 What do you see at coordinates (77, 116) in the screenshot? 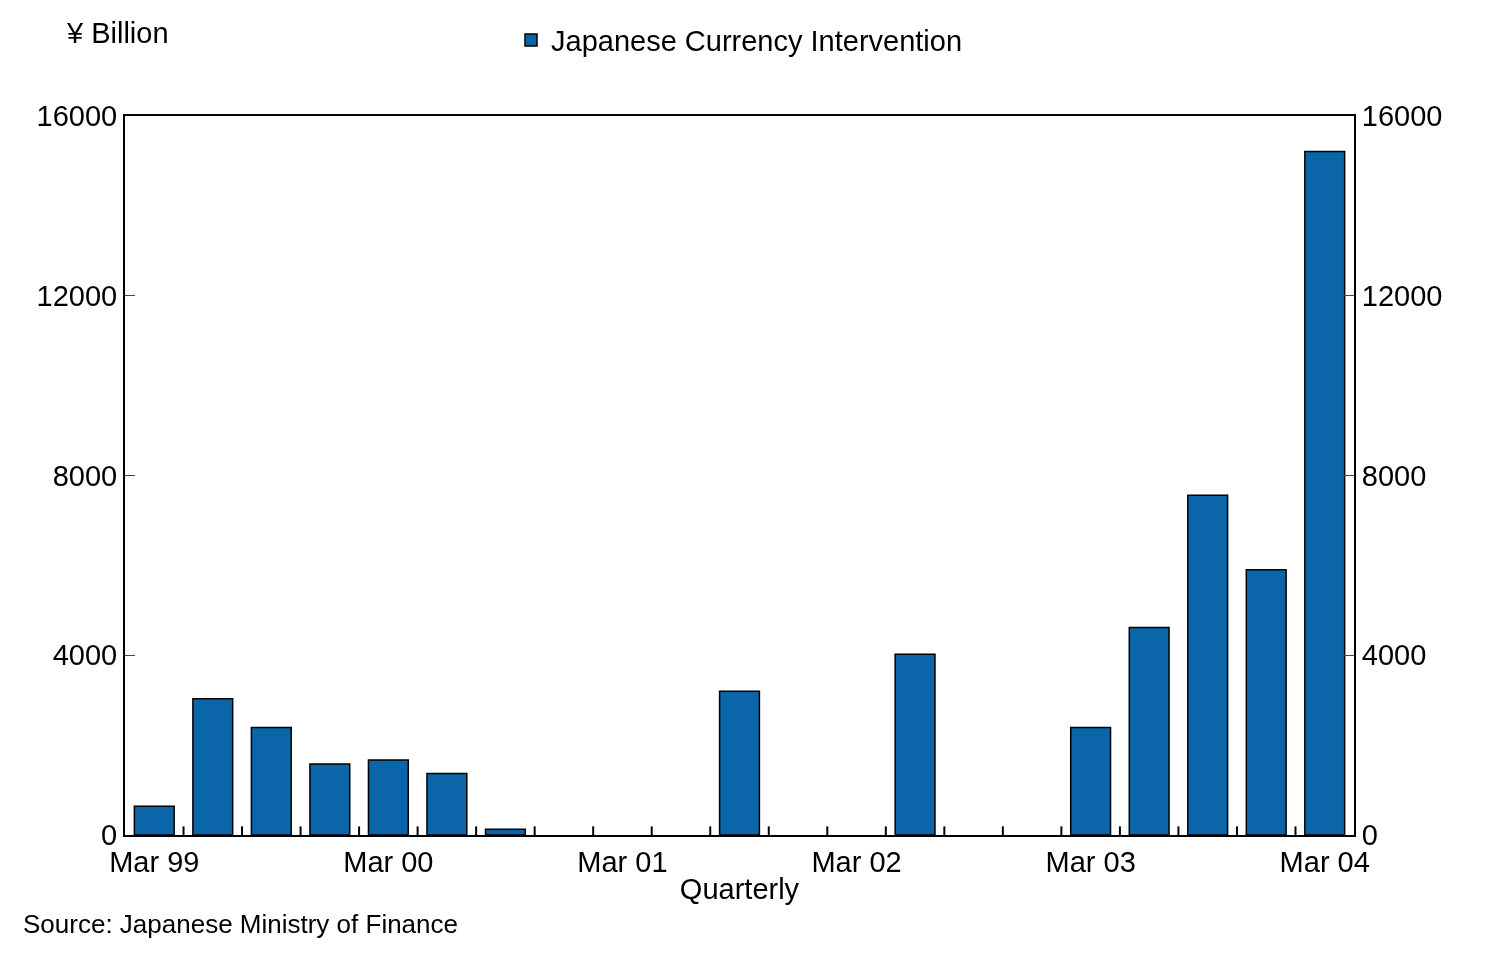
I see `y-tick-label: 16000` at bounding box center [77, 116].